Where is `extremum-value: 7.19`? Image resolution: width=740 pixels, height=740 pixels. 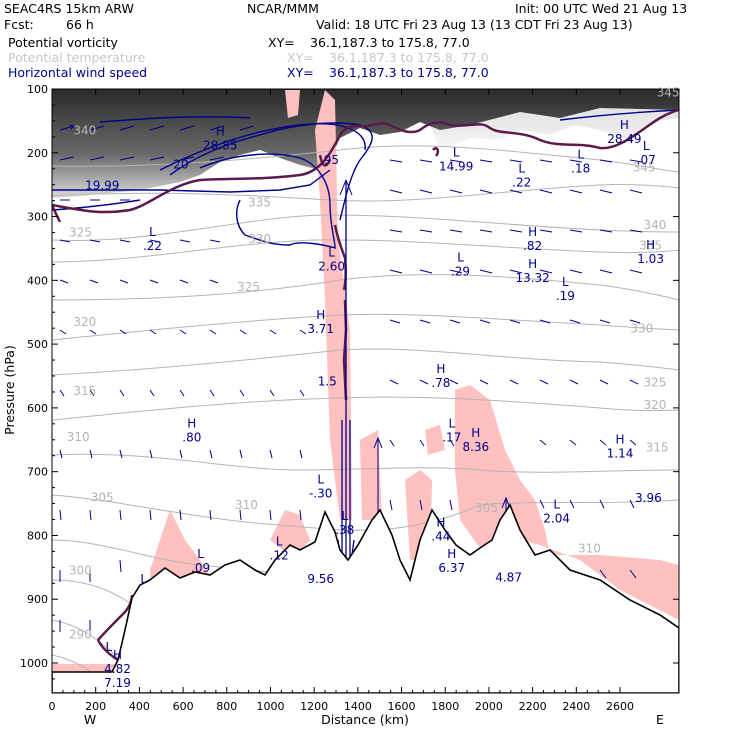 extremum-value: 7.19 is located at coordinates (117, 683).